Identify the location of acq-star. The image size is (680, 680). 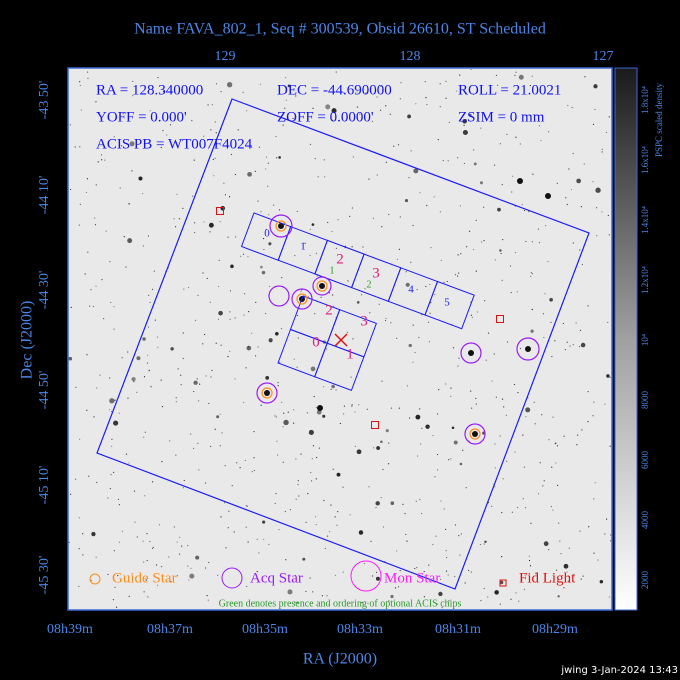
(471, 353).